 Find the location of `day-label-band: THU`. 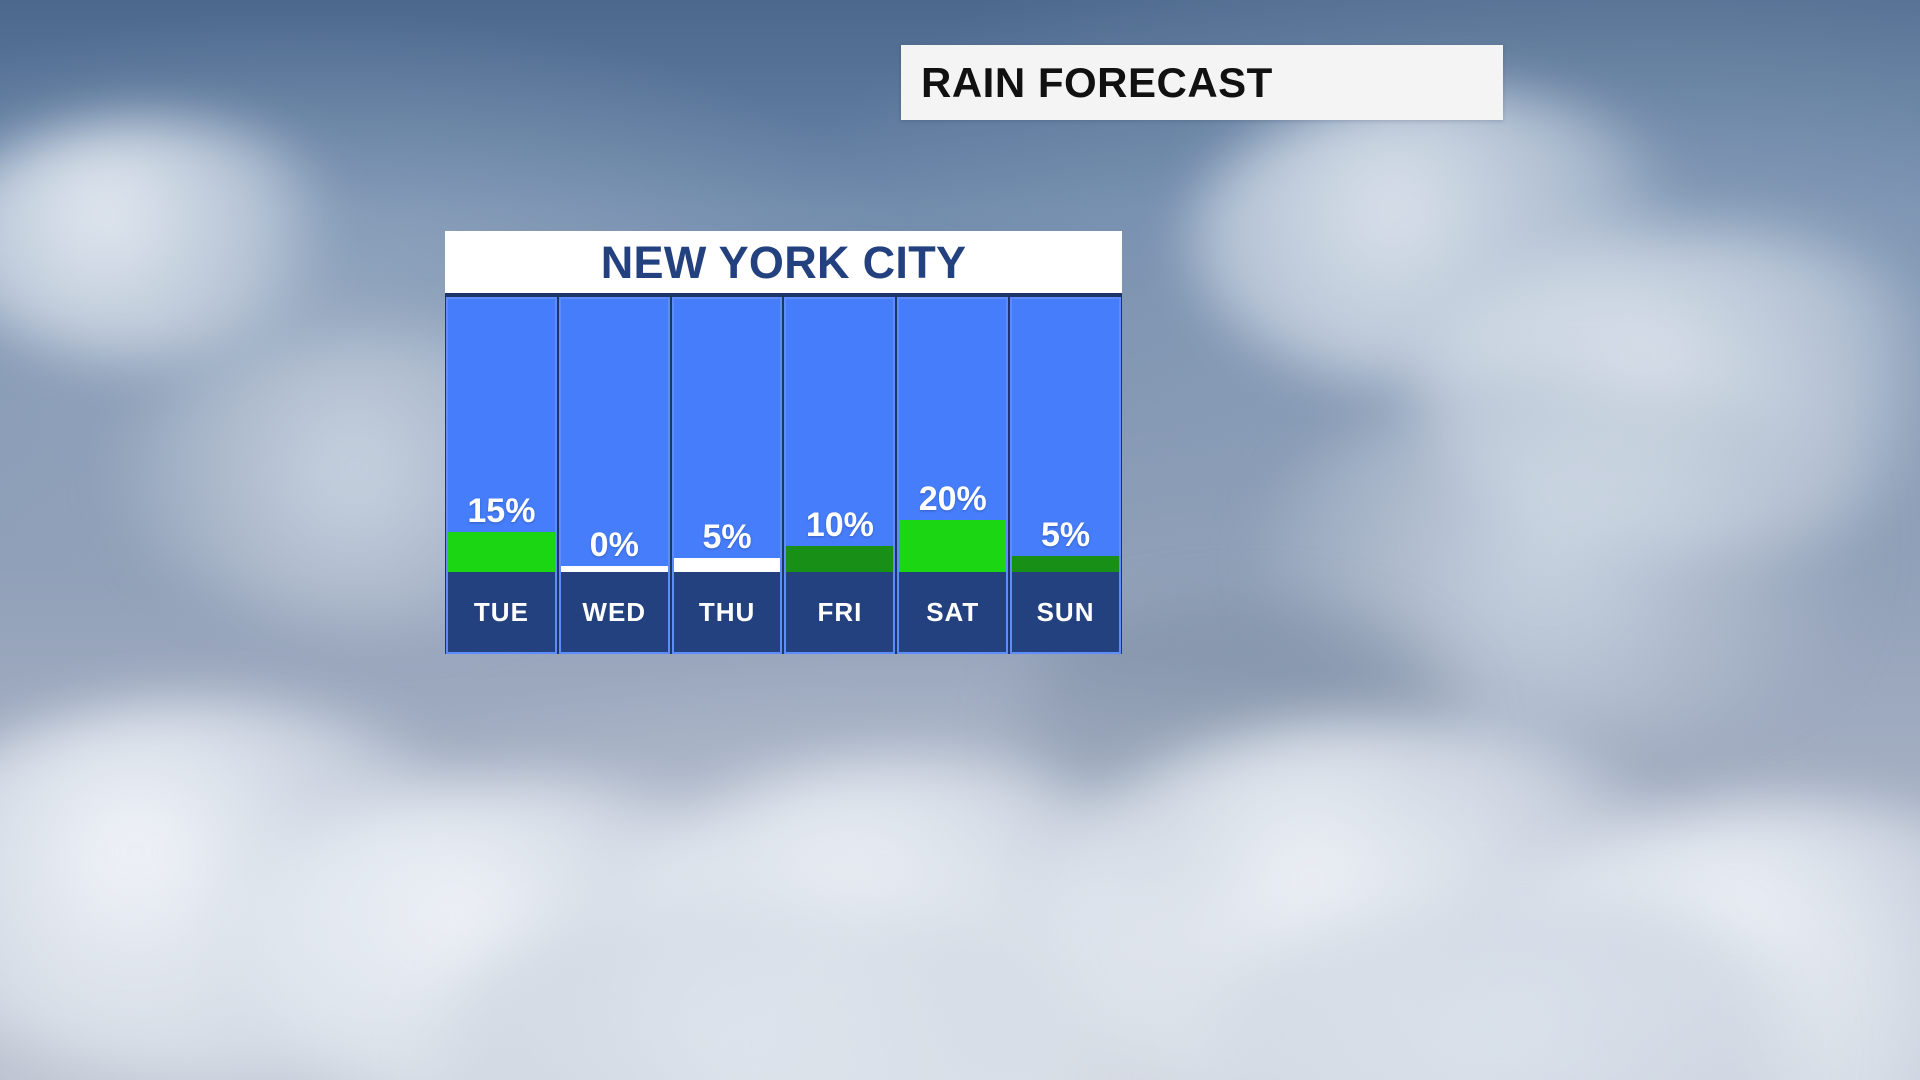

day-label-band: THU is located at coordinates (727, 612).